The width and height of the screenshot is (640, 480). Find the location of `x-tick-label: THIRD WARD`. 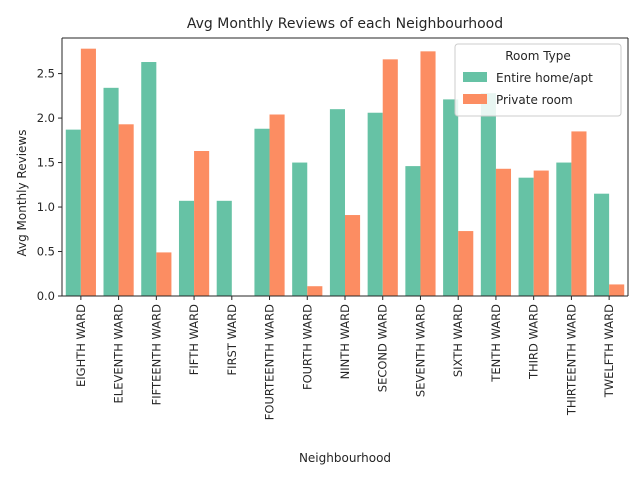

x-tick-label: THIRD WARD is located at coordinates (534, 342).